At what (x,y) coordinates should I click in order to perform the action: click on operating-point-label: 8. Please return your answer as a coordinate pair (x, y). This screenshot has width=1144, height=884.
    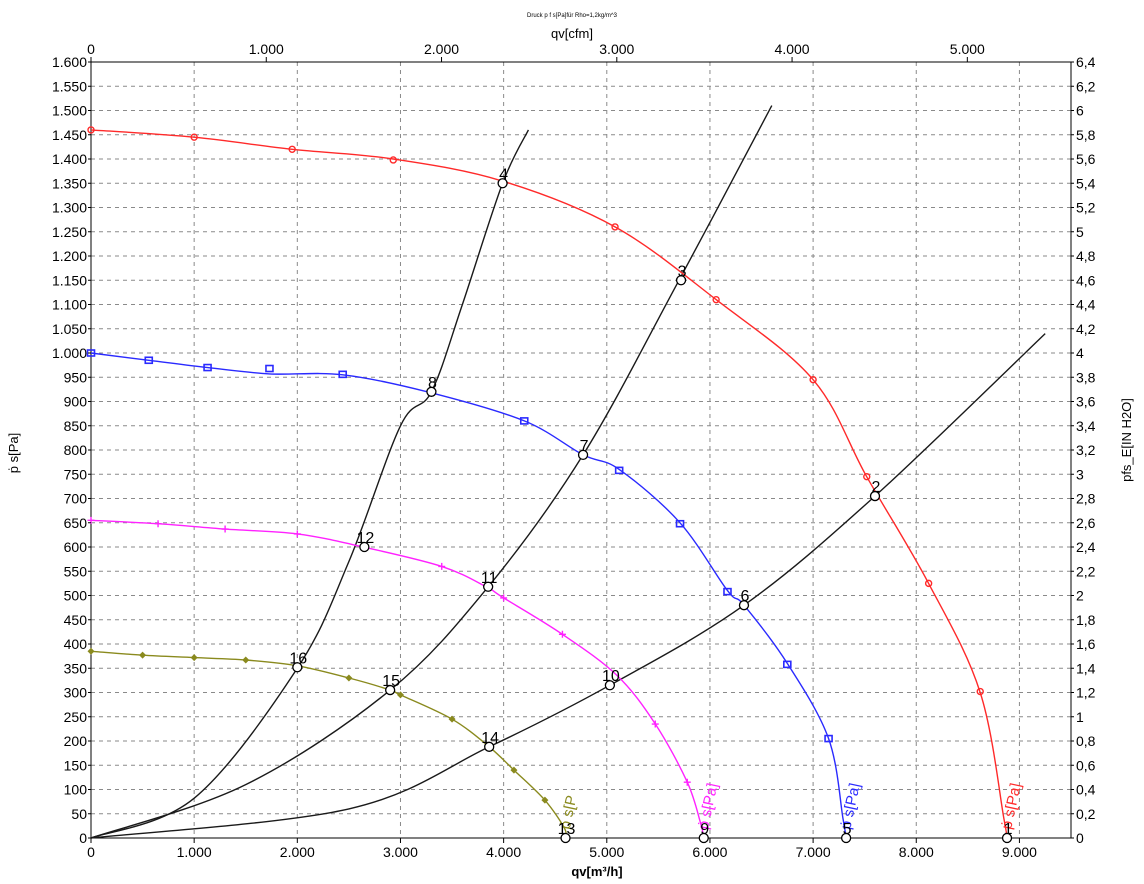
    Looking at the image, I should click on (432, 383).